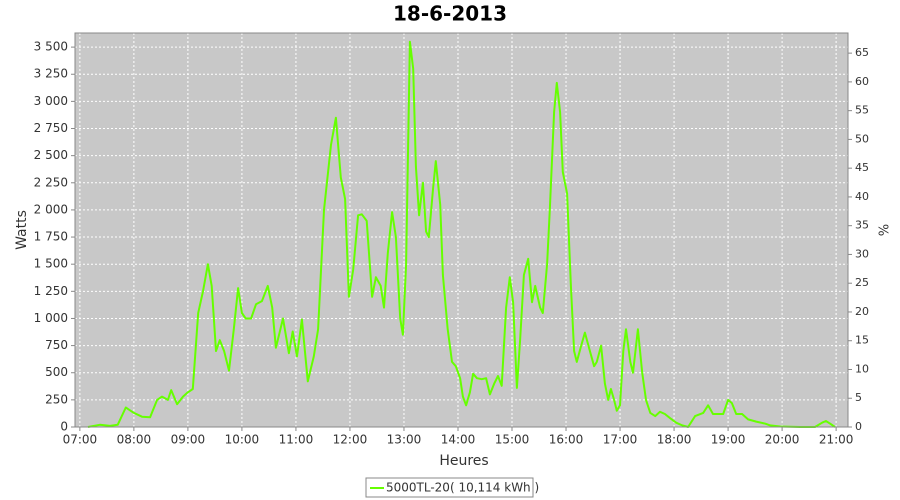 Image resolution: width=900 pixels, height=500 pixels. I want to click on y2-tick-label: 10, so click(862, 368).